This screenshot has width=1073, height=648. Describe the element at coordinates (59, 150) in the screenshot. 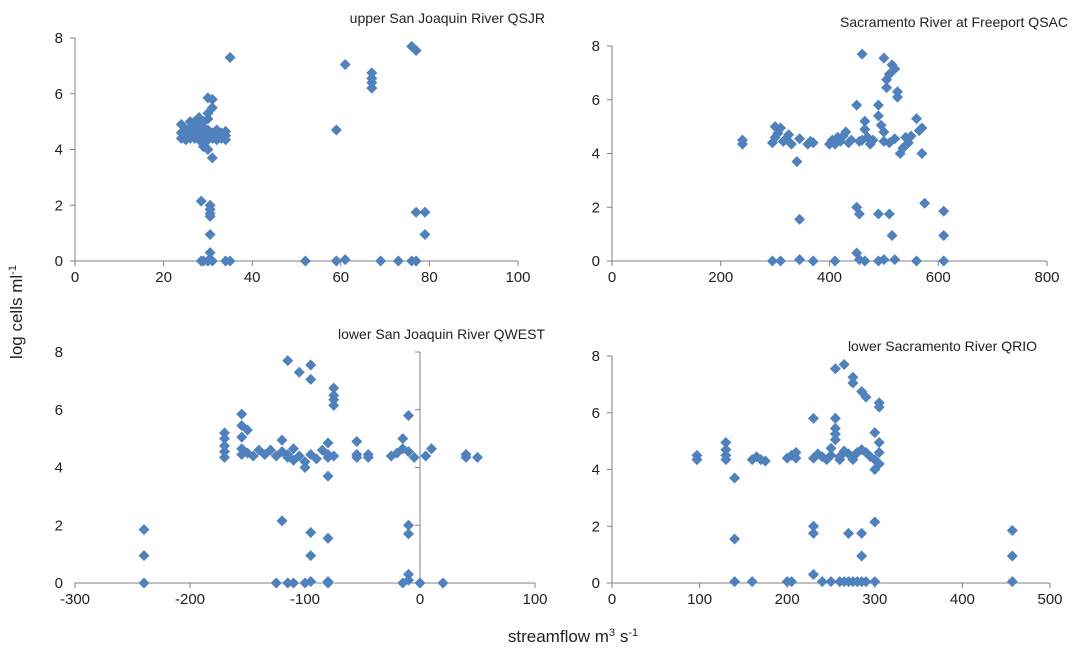

I see `y-tick-label: 4` at that location.